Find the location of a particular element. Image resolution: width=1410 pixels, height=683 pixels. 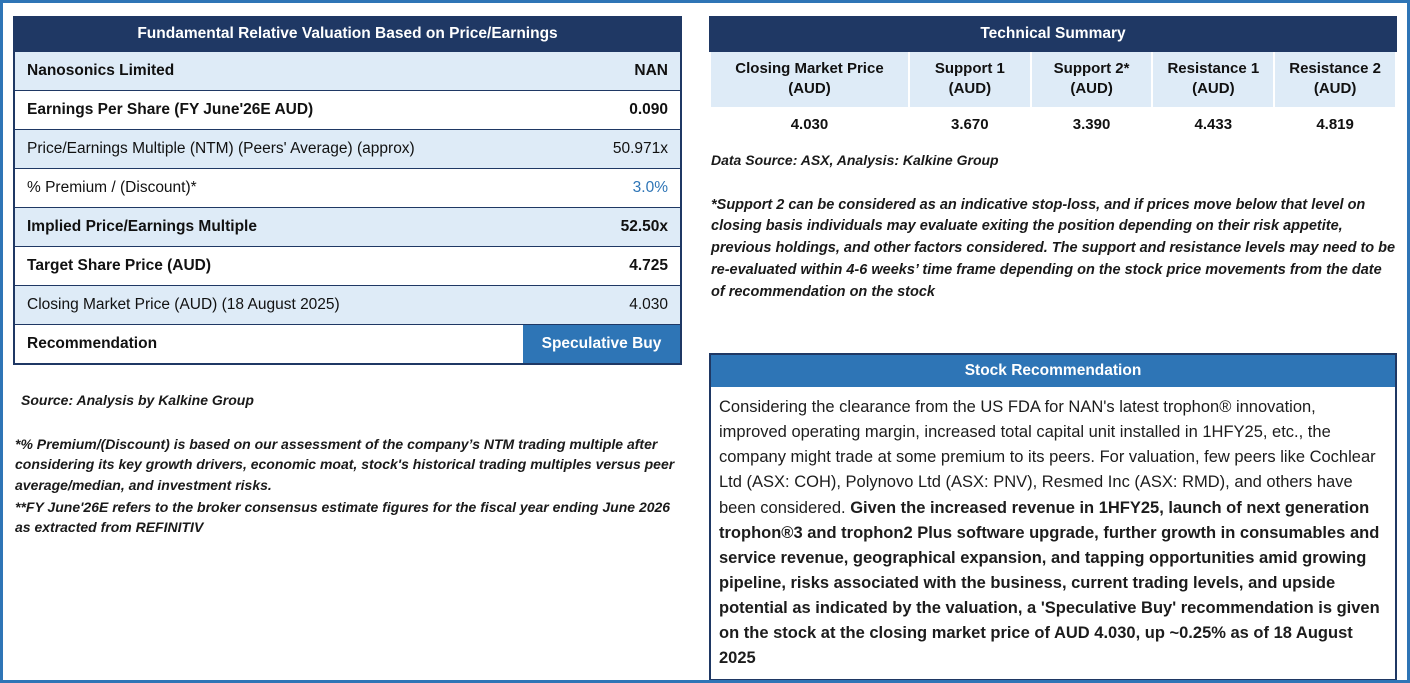

resistance-2-value: 4.819 is located at coordinates (1335, 124).